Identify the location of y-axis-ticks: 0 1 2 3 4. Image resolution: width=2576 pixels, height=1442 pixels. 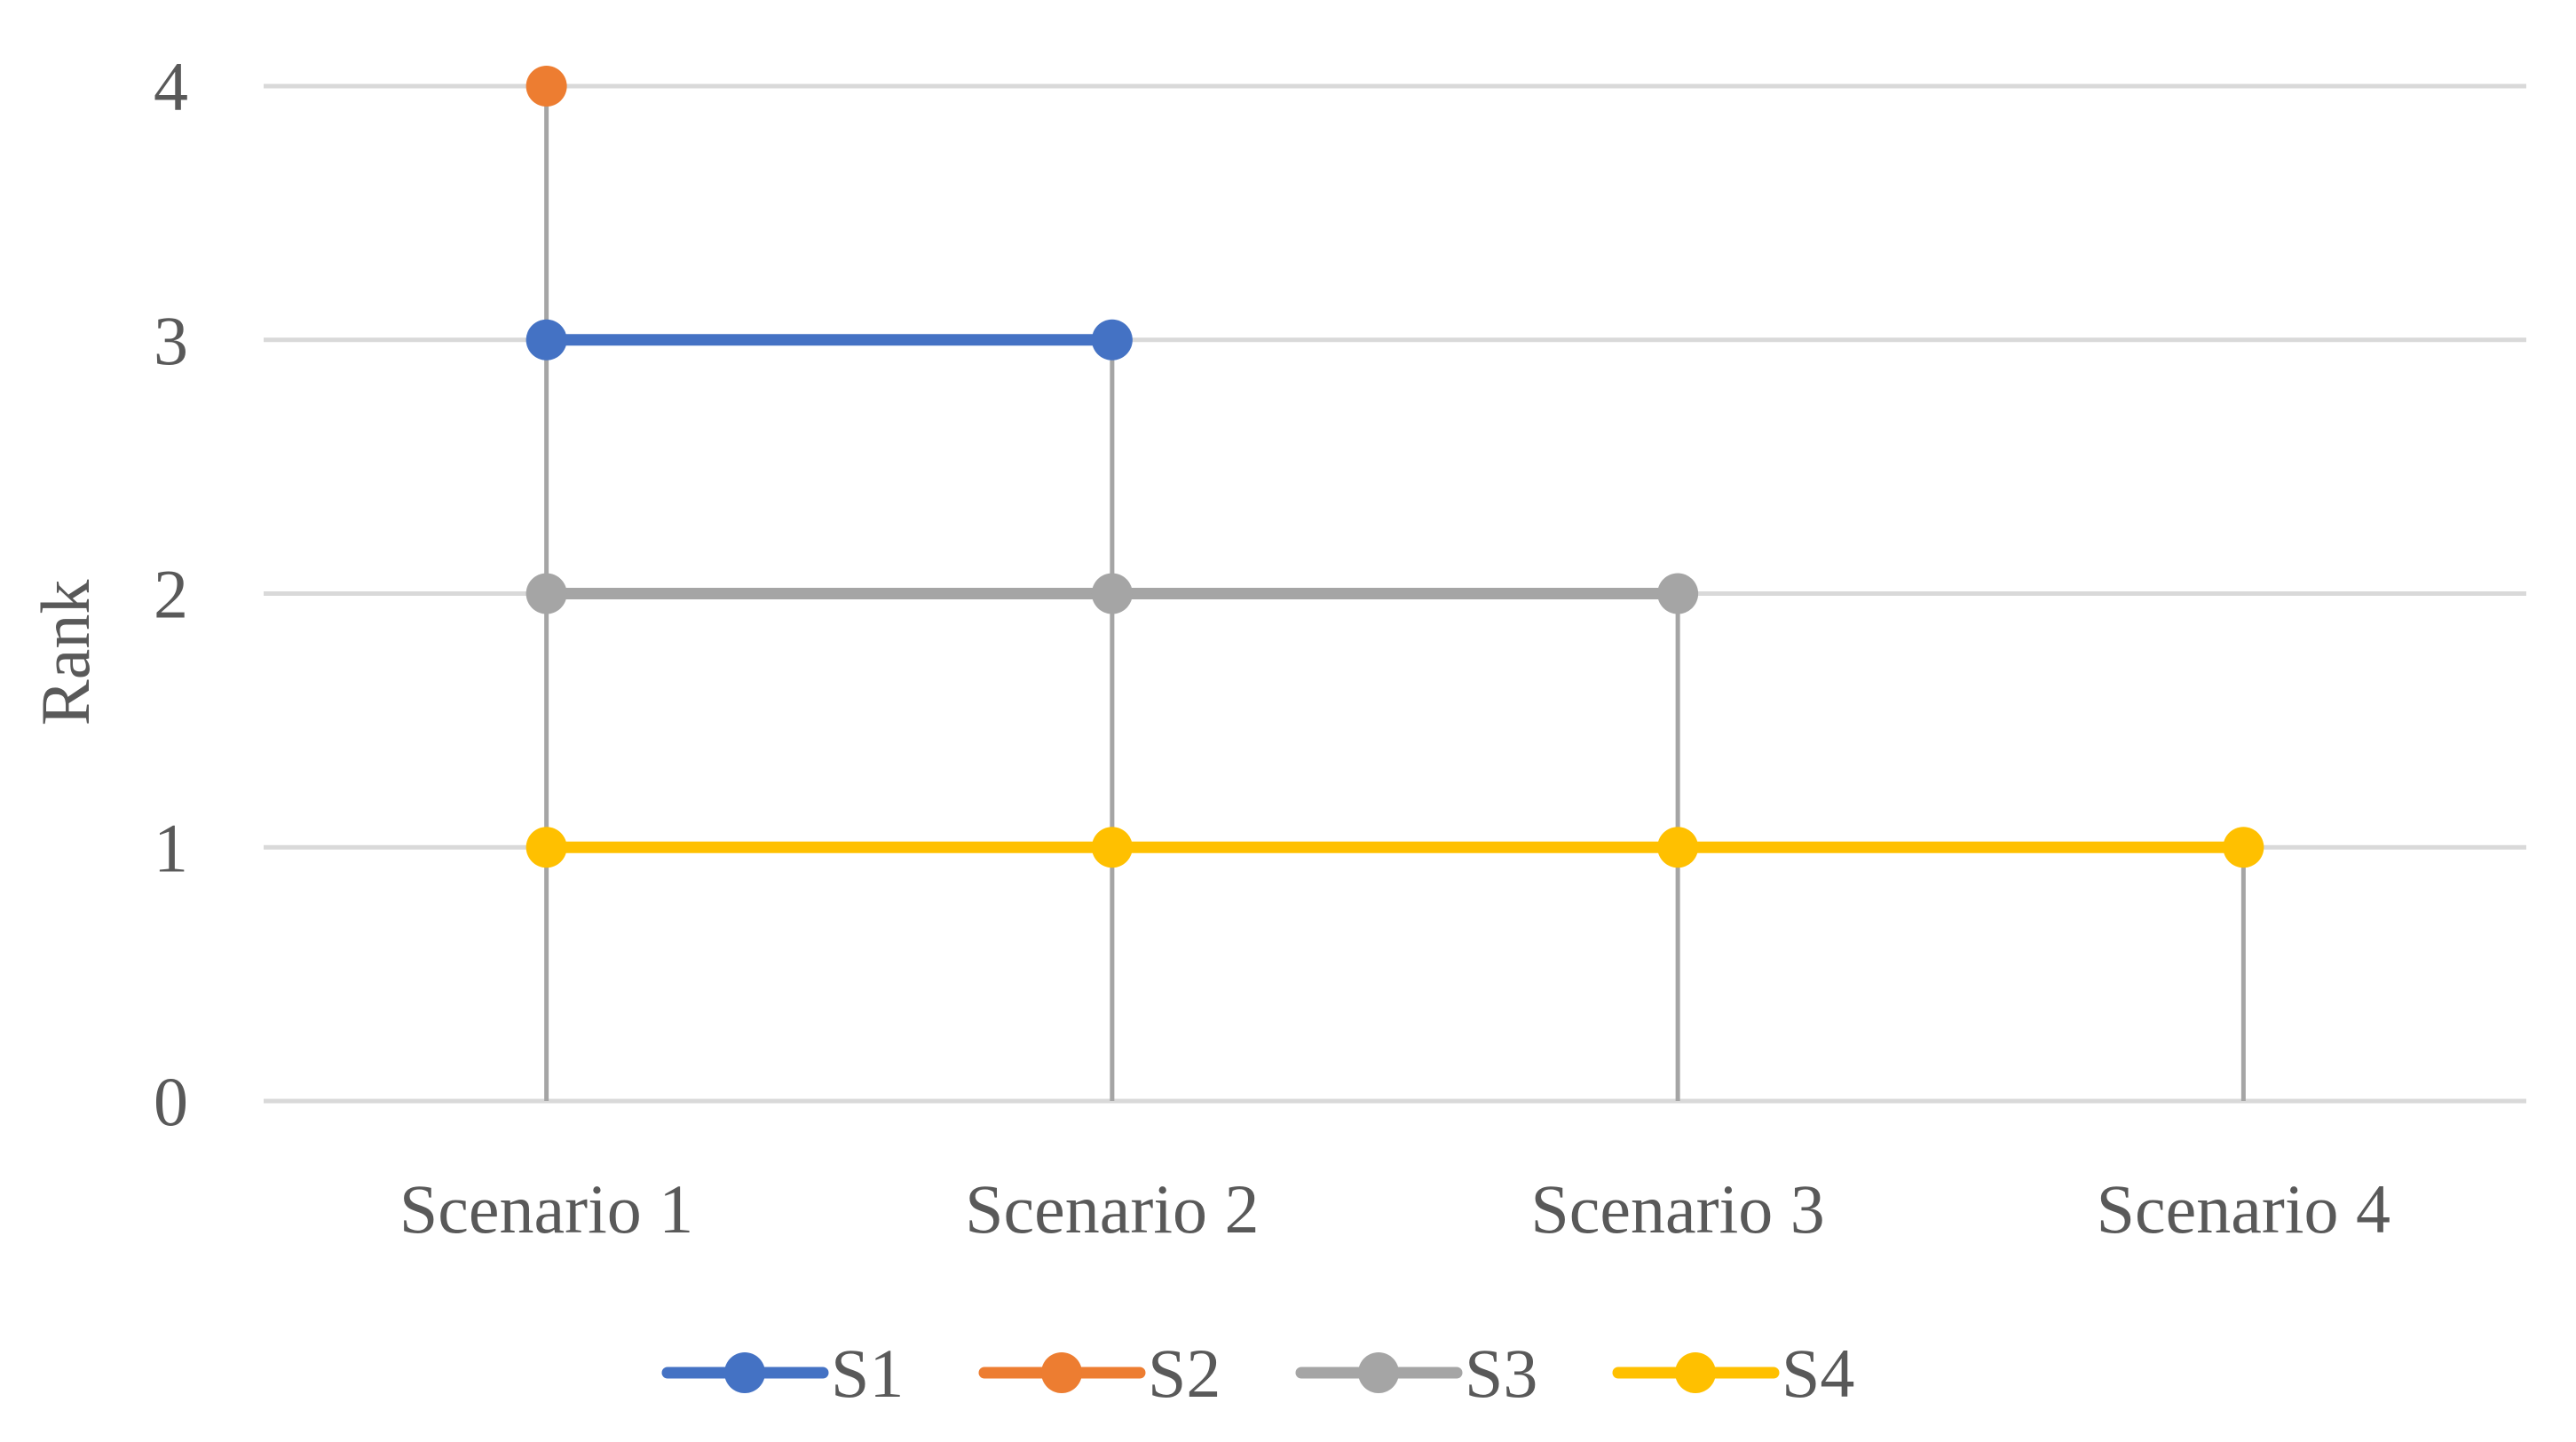
(171, 594).